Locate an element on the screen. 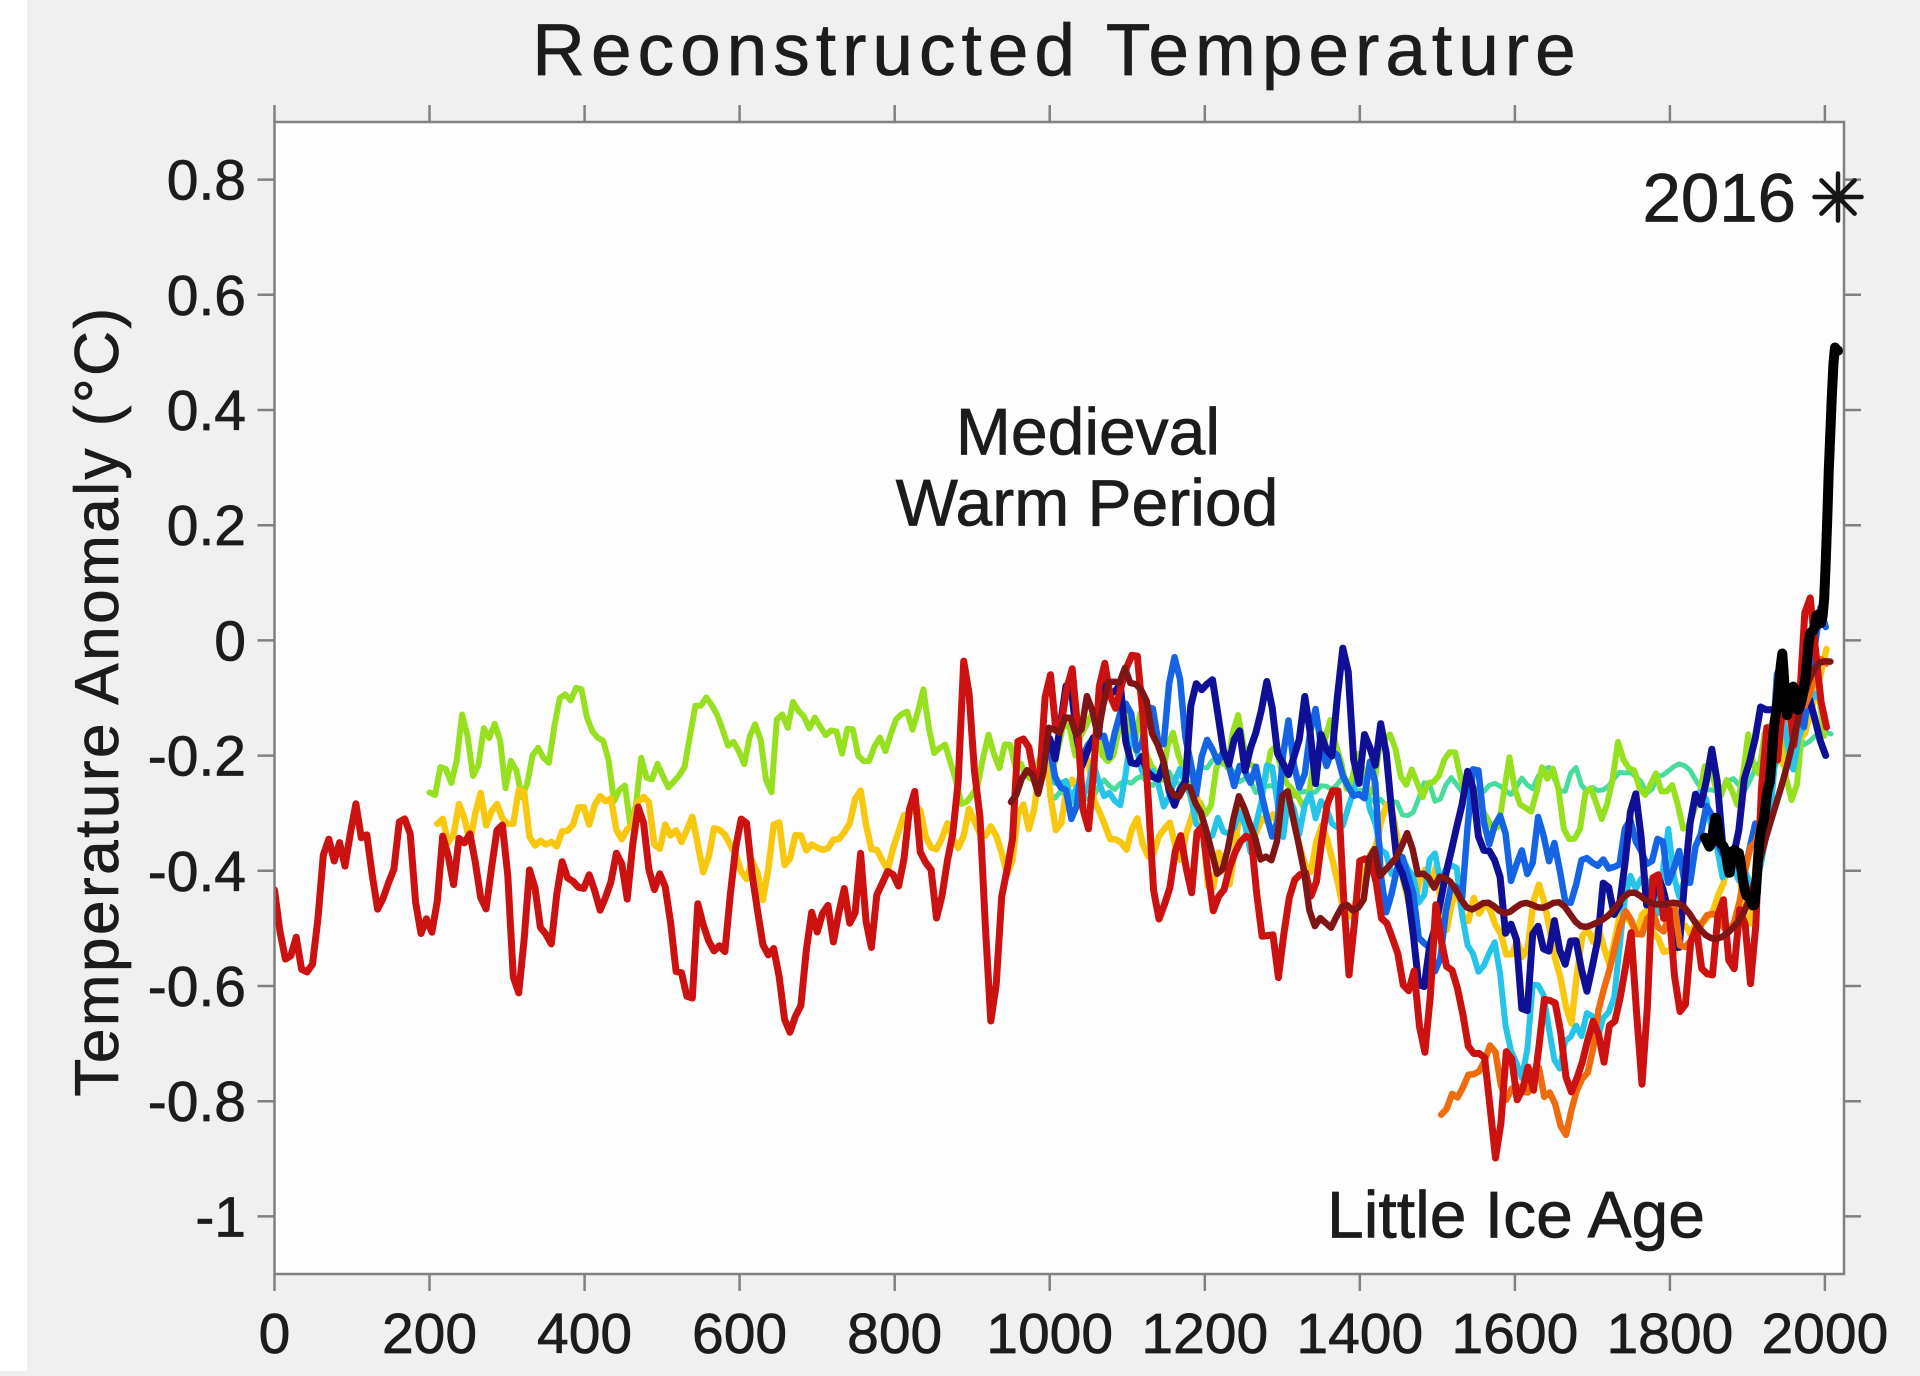  svg-text: 2000 is located at coordinates (1824, 1334).